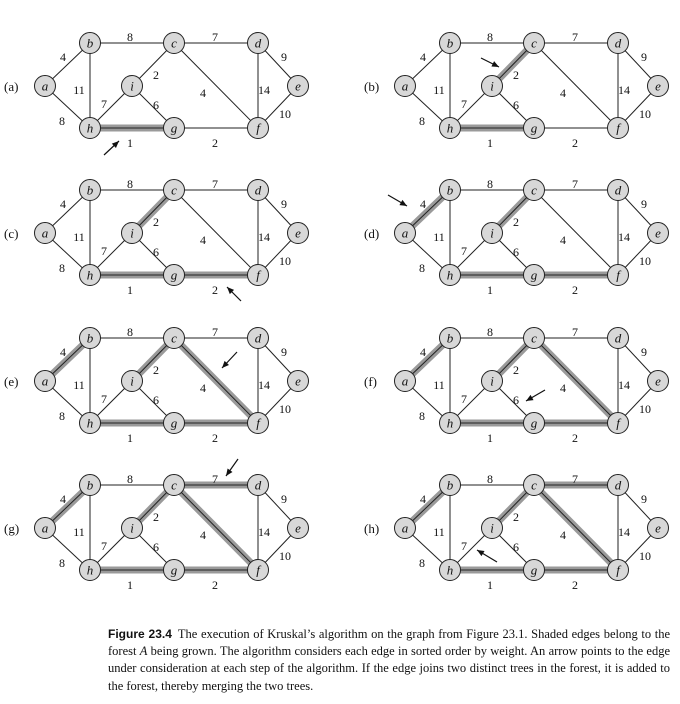  What do you see at coordinates (11, 86) in the screenshot?
I see `panel-label: (a)` at bounding box center [11, 86].